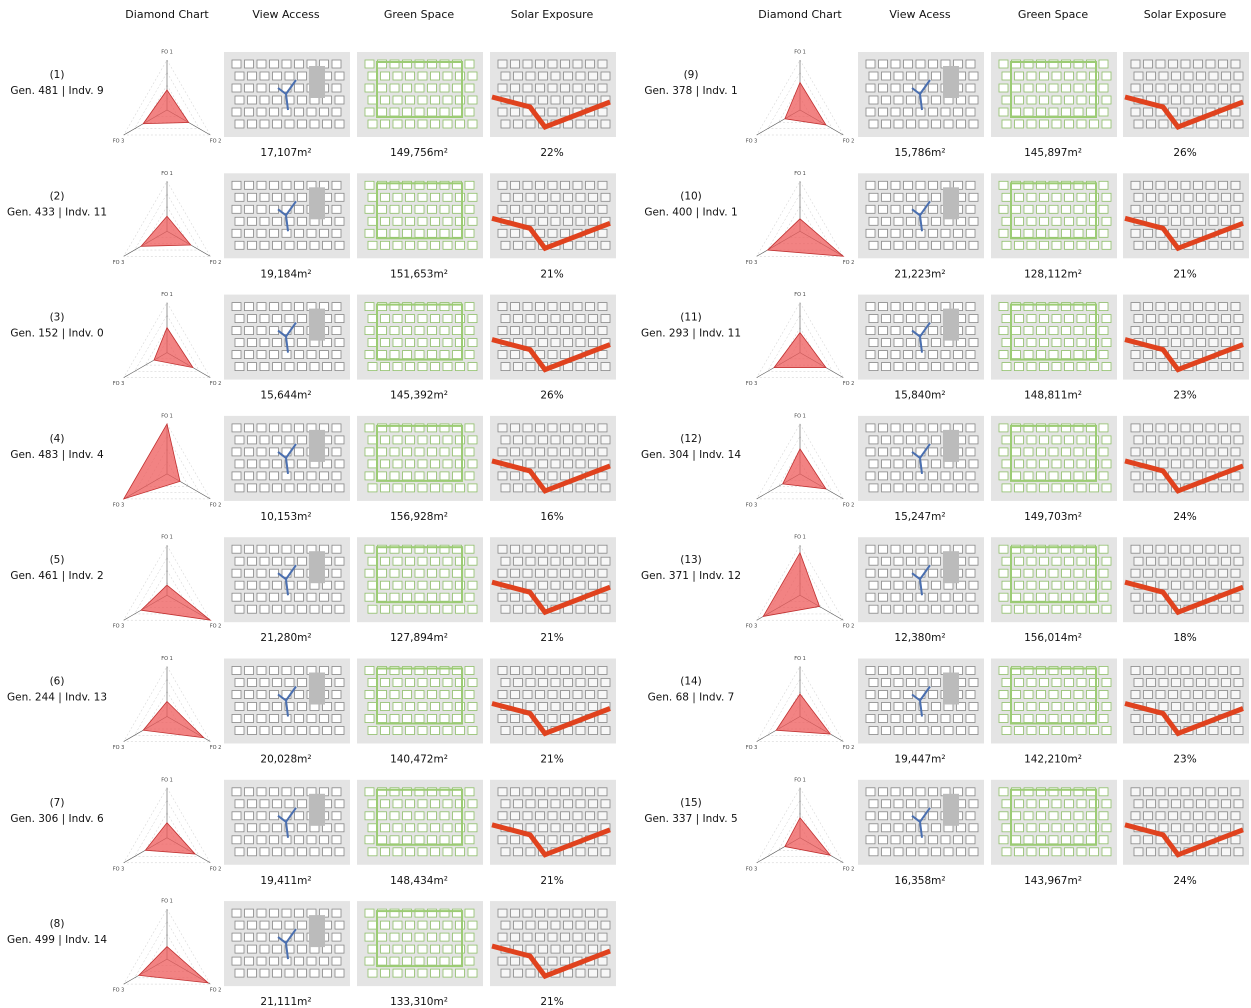 This screenshot has width=1251, height=1008. Describe the element at coordinates (419, 453) in the screenshot. I see `green-edge` at that location.